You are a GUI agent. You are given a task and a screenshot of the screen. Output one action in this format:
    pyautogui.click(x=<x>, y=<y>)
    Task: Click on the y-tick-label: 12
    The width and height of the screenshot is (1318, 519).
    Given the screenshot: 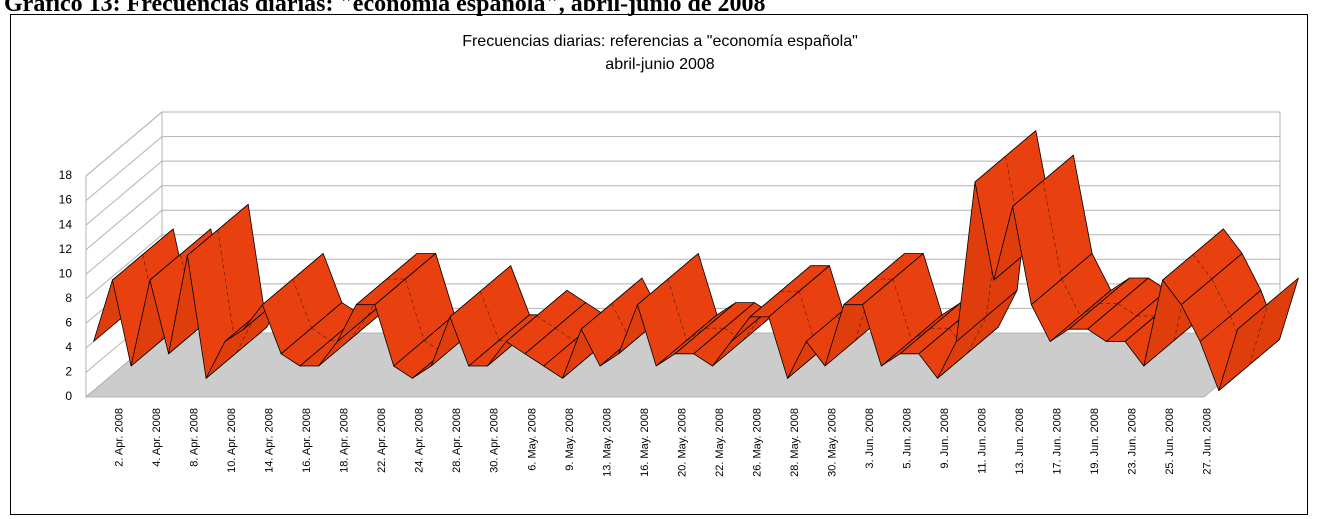 What is the action you would take?
    pyautogui.click(x=66, y=249)
    